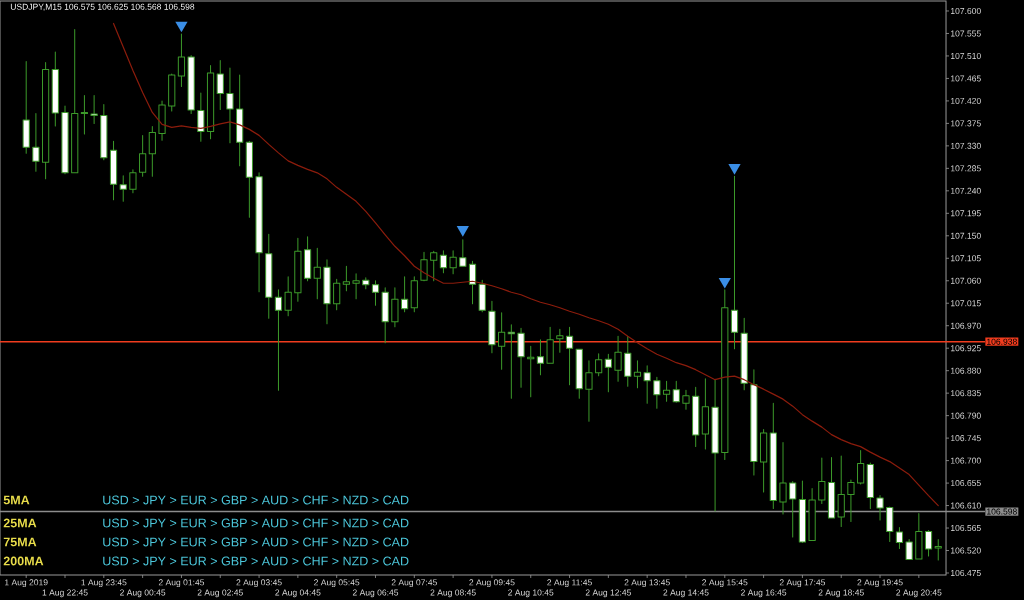  What do you see at coordinates (453, 593) in the screenshot?
I see `x-tick-label: 2 Aug 08:45` at bounding box center [453, 593].